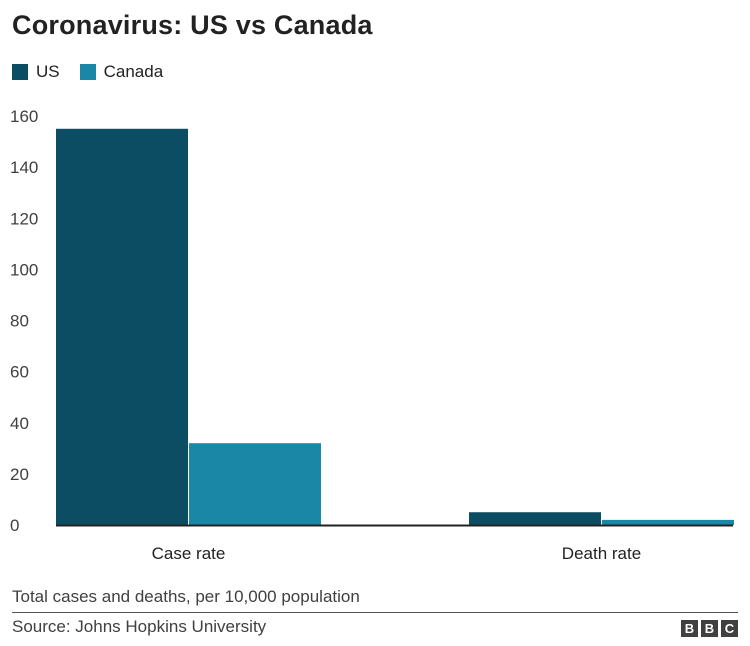 This screenshot has width=750, height=646. Describe the element at coordinates (87, 72) in the screenshot. I see `legend-swatch-canada` at that location.